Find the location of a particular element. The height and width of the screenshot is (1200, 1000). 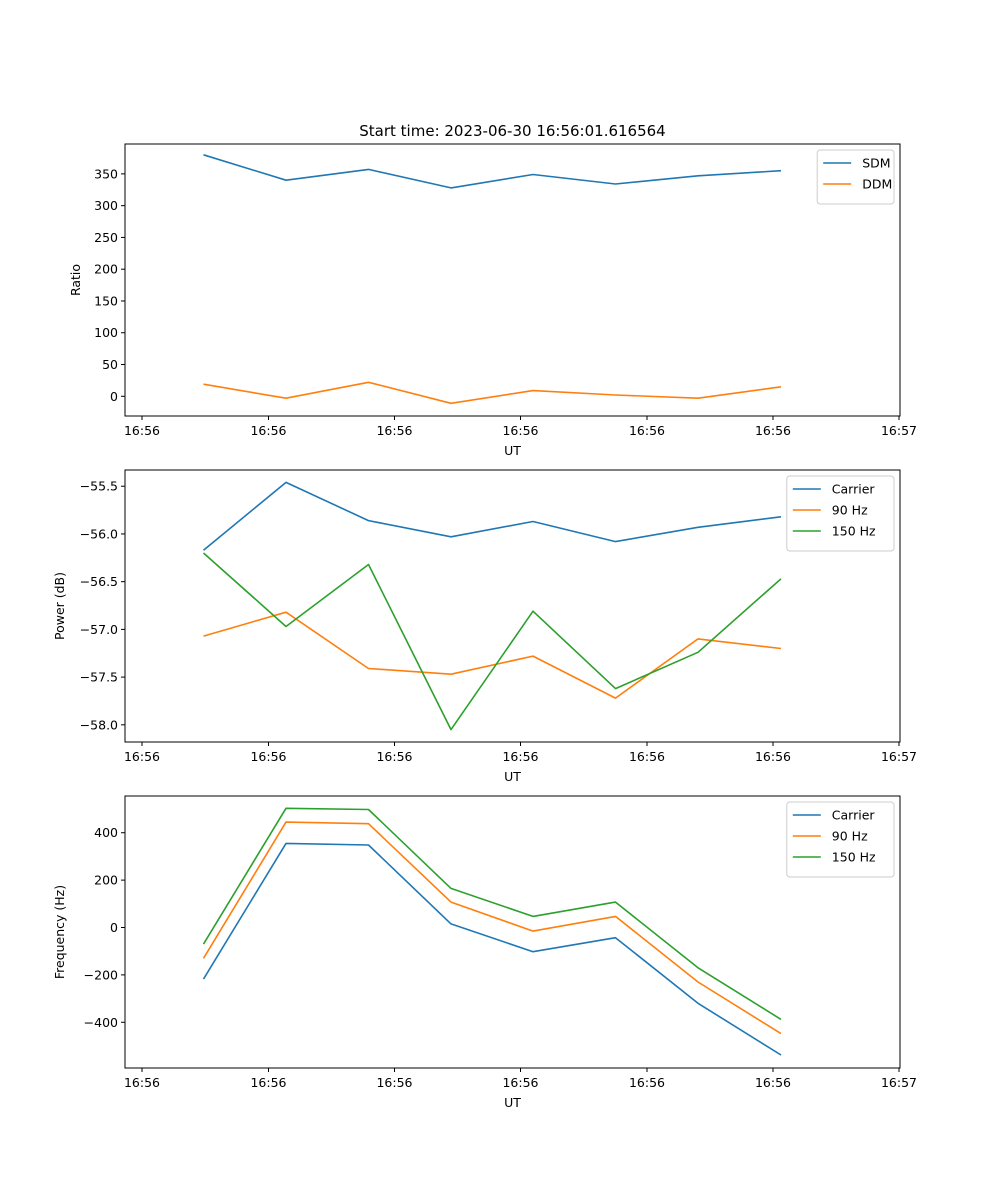

y-tick-label: 150 is located at coordinates (106, 300).